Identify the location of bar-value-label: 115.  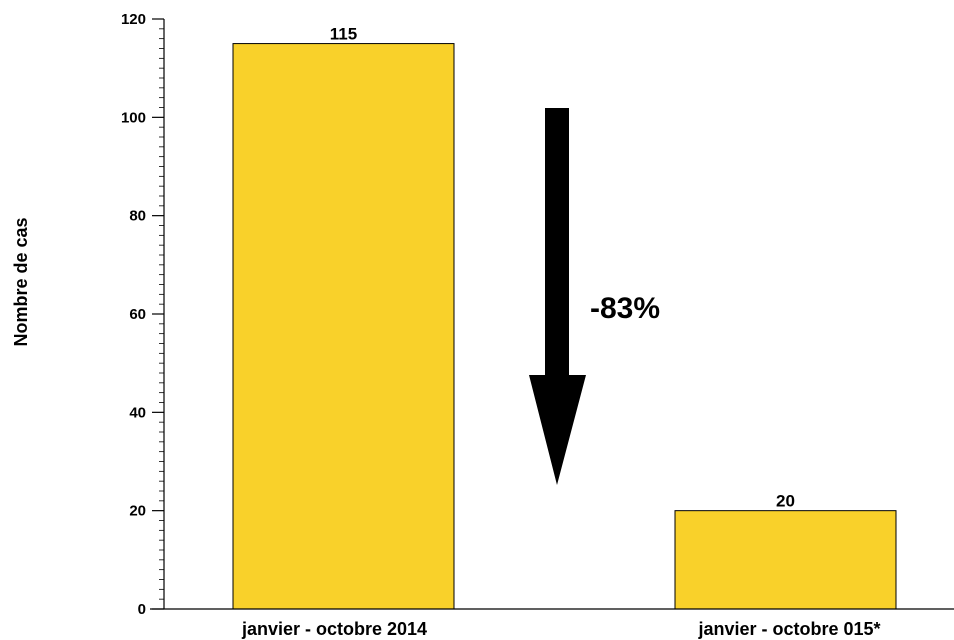
(343, 34).